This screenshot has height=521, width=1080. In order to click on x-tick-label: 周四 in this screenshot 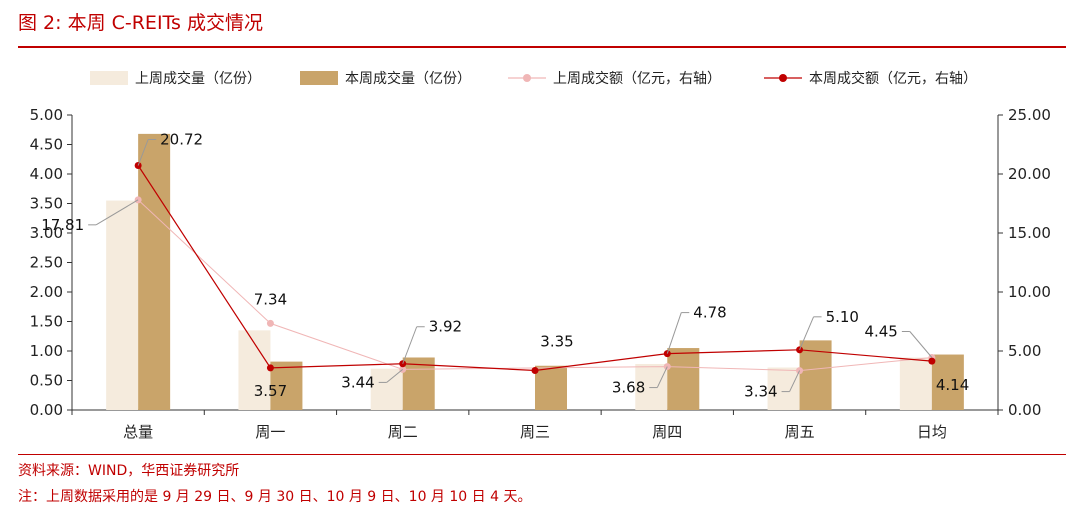, I will do `click(667, 432)`.